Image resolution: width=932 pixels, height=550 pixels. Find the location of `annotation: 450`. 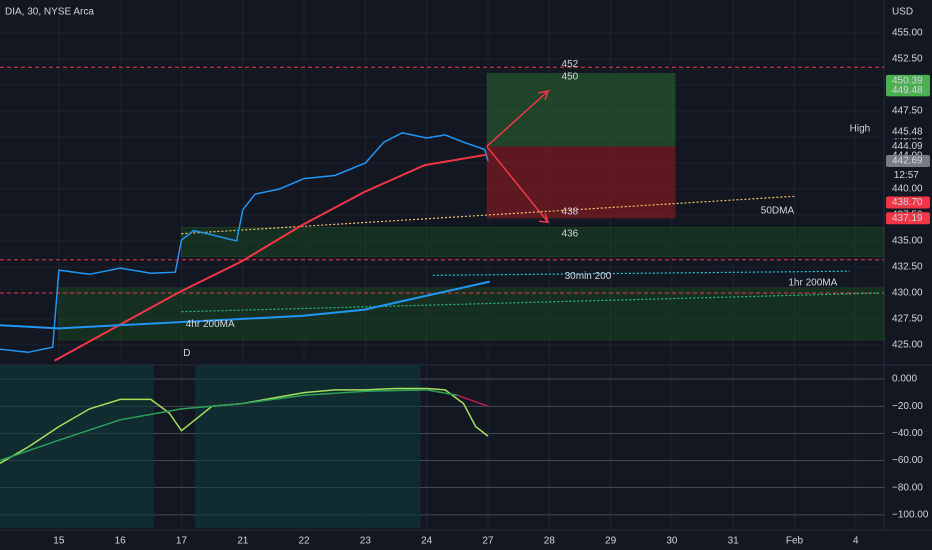

annotation: 450 is located at coordinates (570, 76).